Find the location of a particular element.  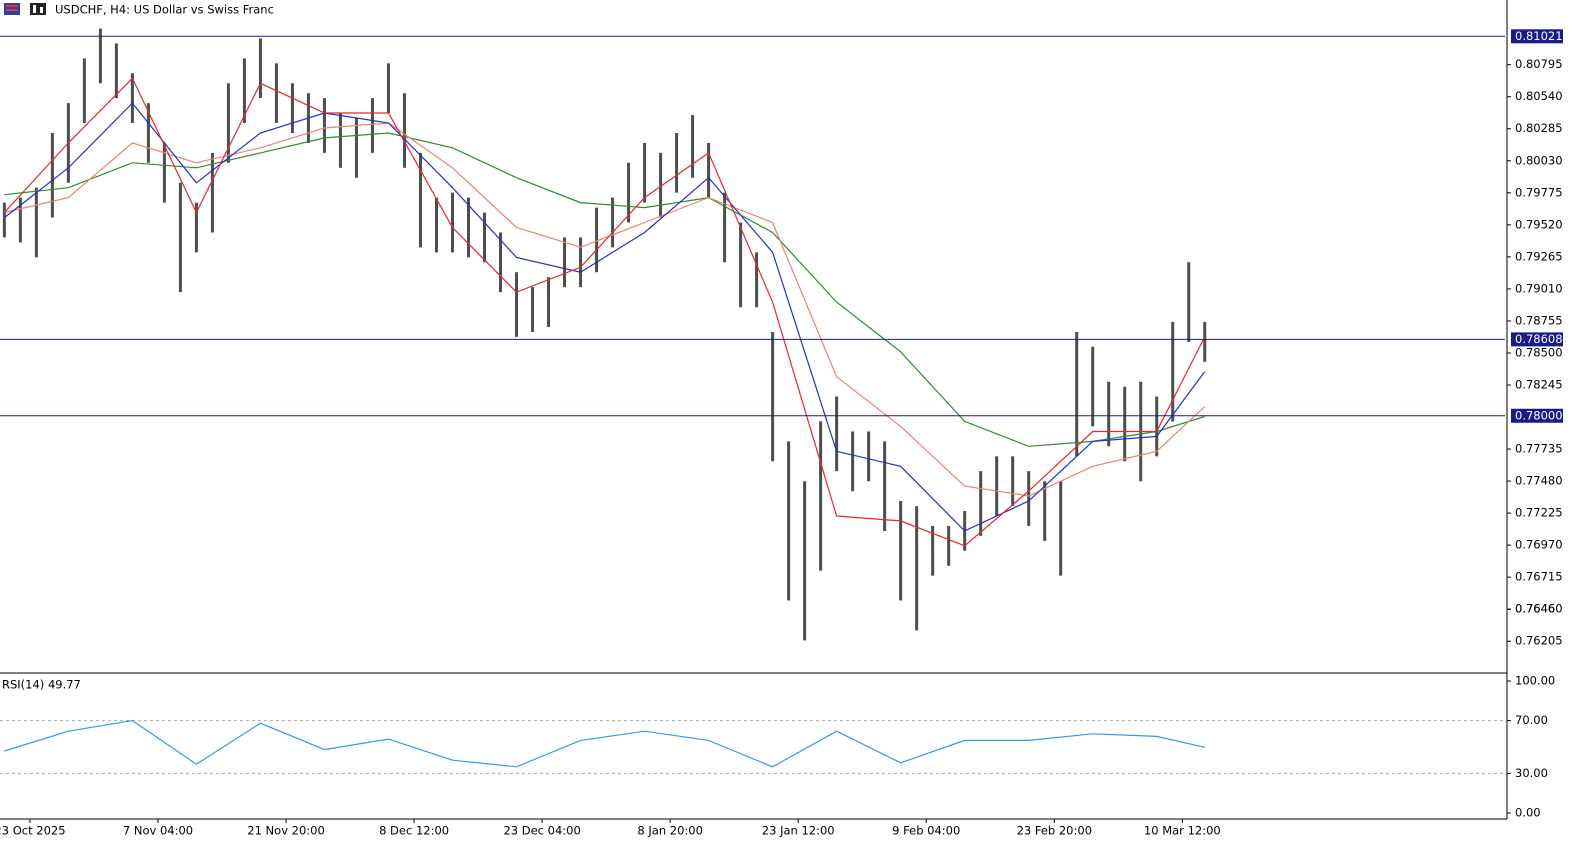

y-tick-label: 0.79520 is located at coordinates (1539, 224).